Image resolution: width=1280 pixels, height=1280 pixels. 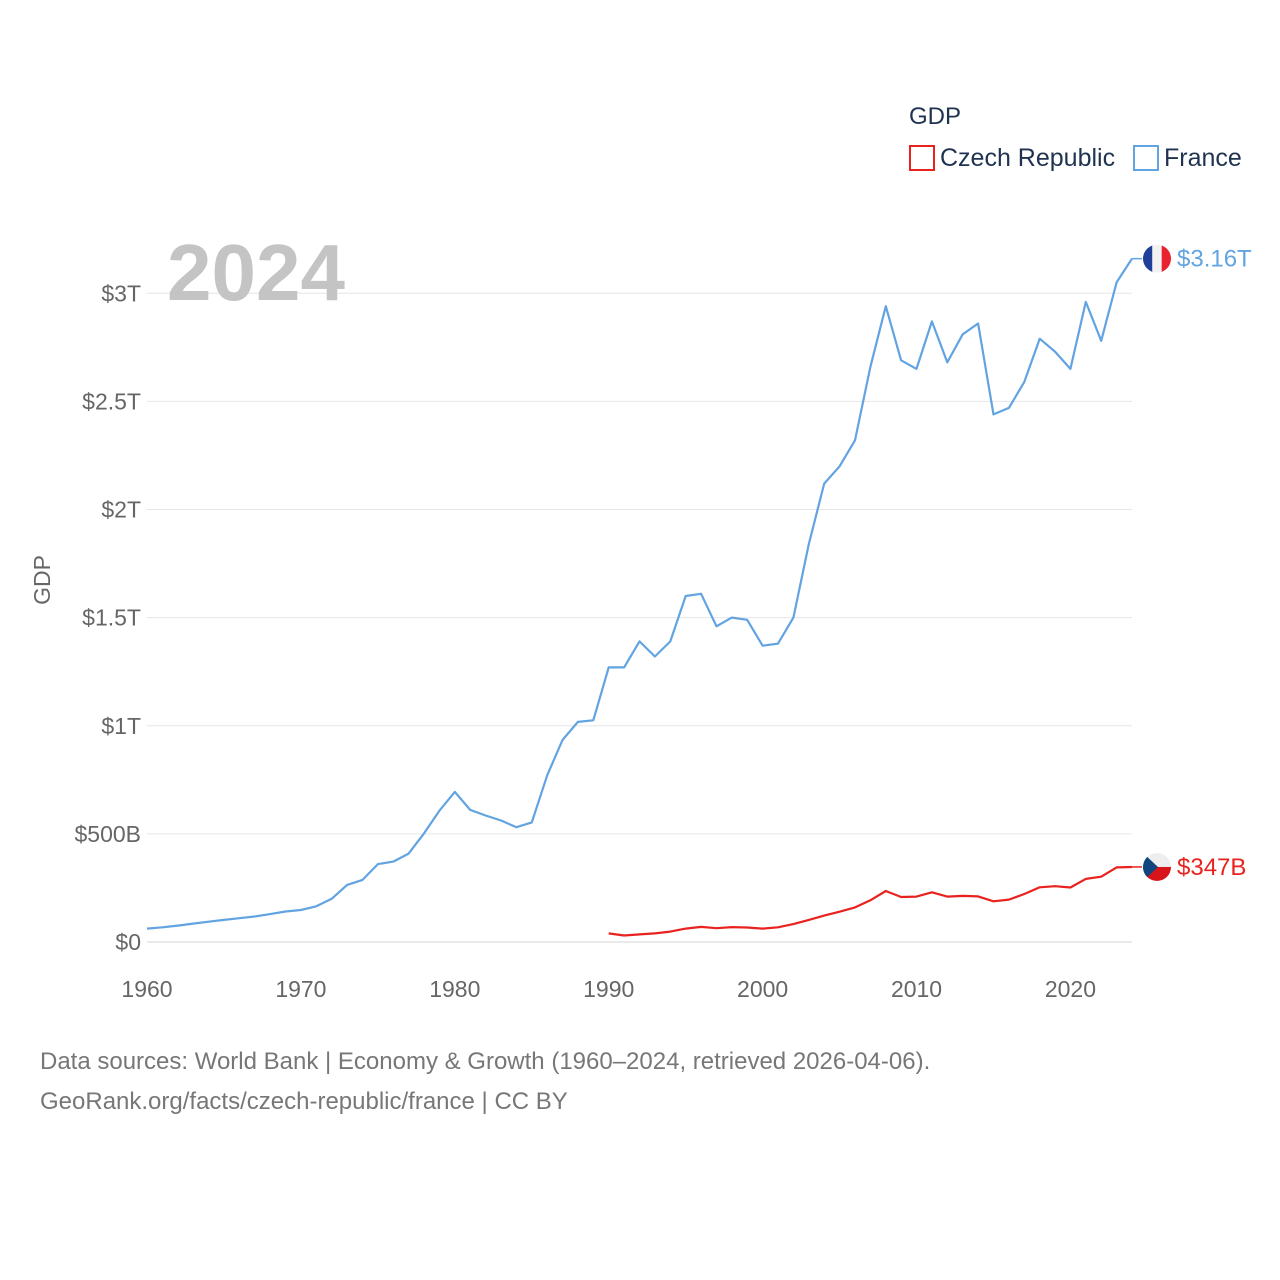 What do you see at coordinates (916, 989) in the screenshot?
I see `x-tick-label: 2010` at bounding box center [916, 989].